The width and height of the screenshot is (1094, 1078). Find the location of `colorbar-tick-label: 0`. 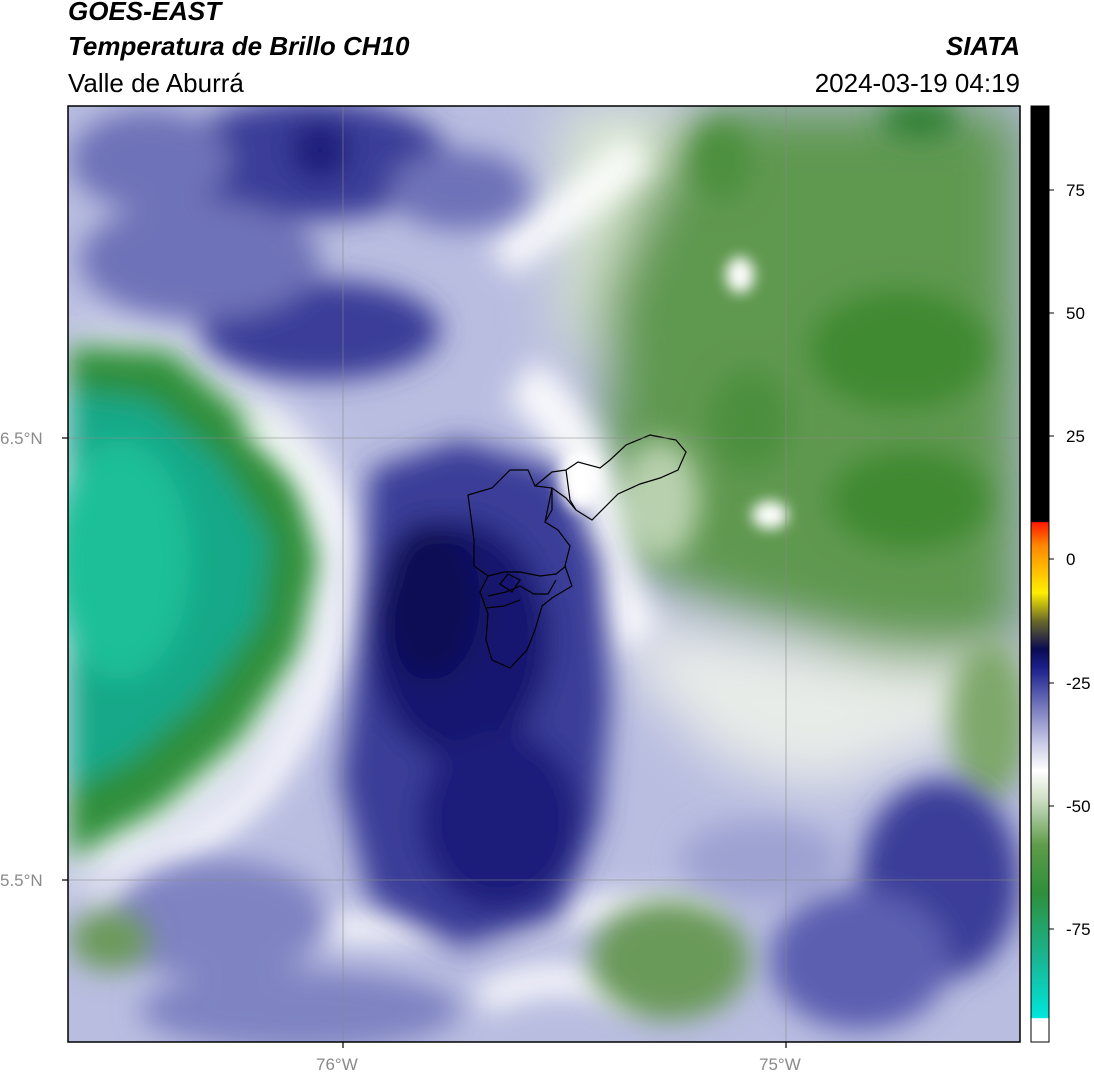

colorbar-tick-label: 0 is located at coordinates (1071, 559).